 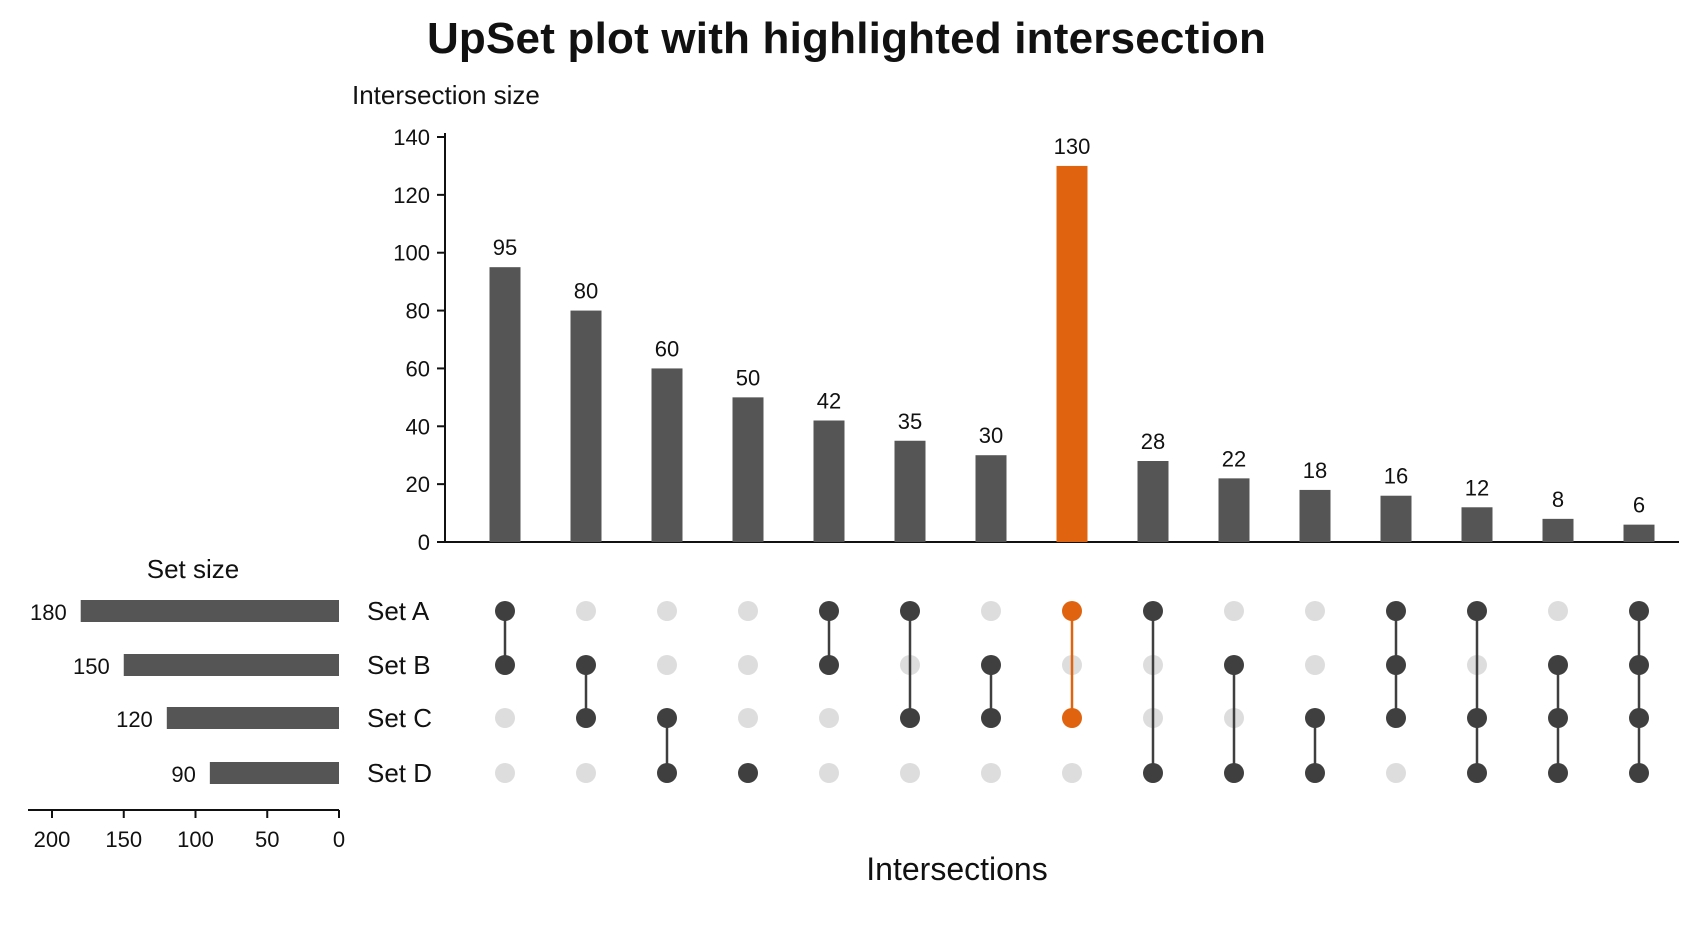 I want to click on bar-value-label: 6, so click(x=1639, y=505).